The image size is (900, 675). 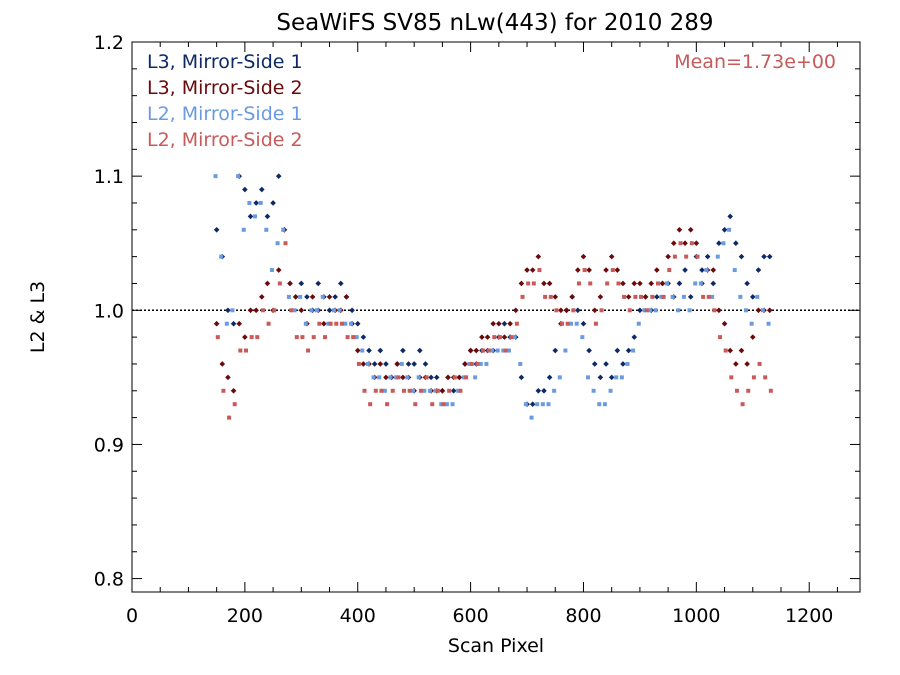 I want to click on x-tick-label: 400, so click(x=358, y=616).